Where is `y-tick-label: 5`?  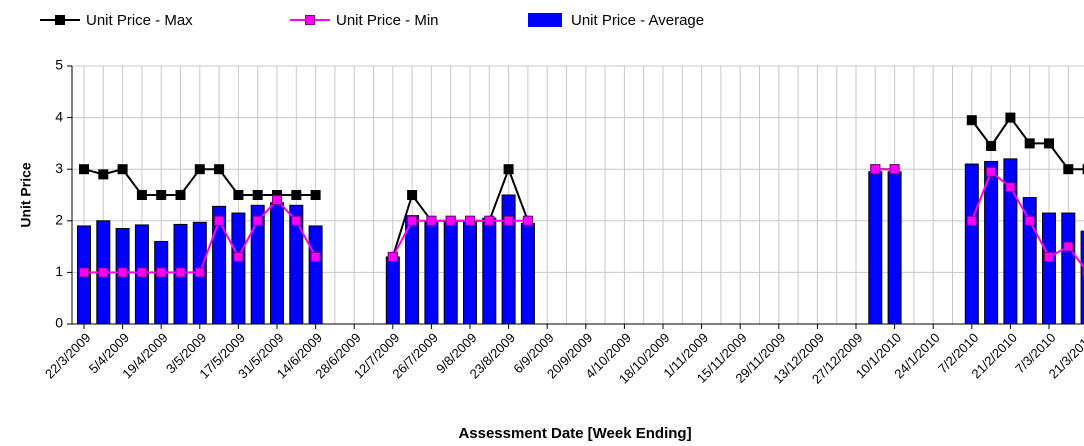 y-tick-label: 5 is located at coordinates (59, 65).